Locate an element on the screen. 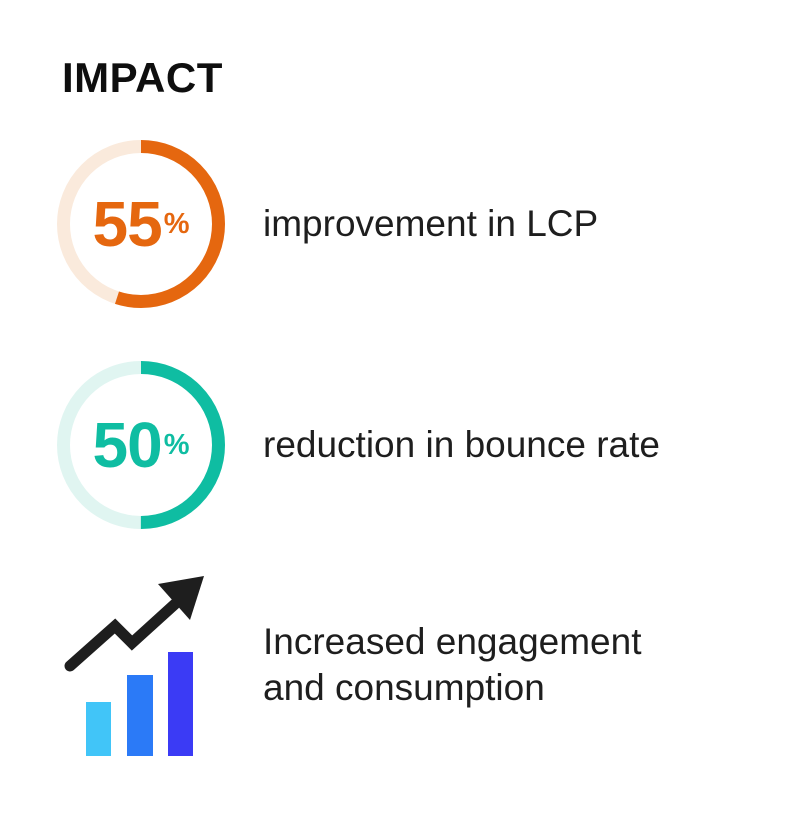  donut-chart-lcp: 55% is located at coordinates (141, 224).